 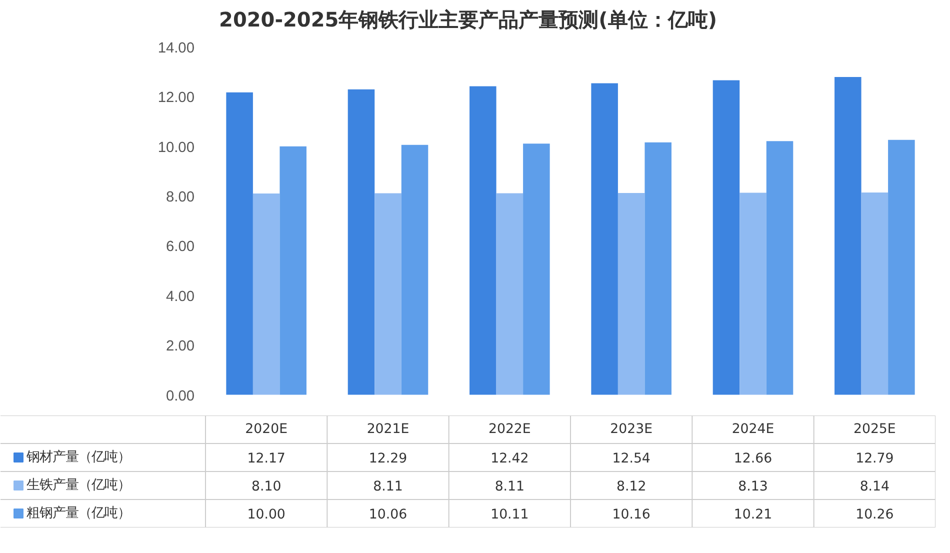 I want to click on data-label: 12.79, so click(x=875, y=459).